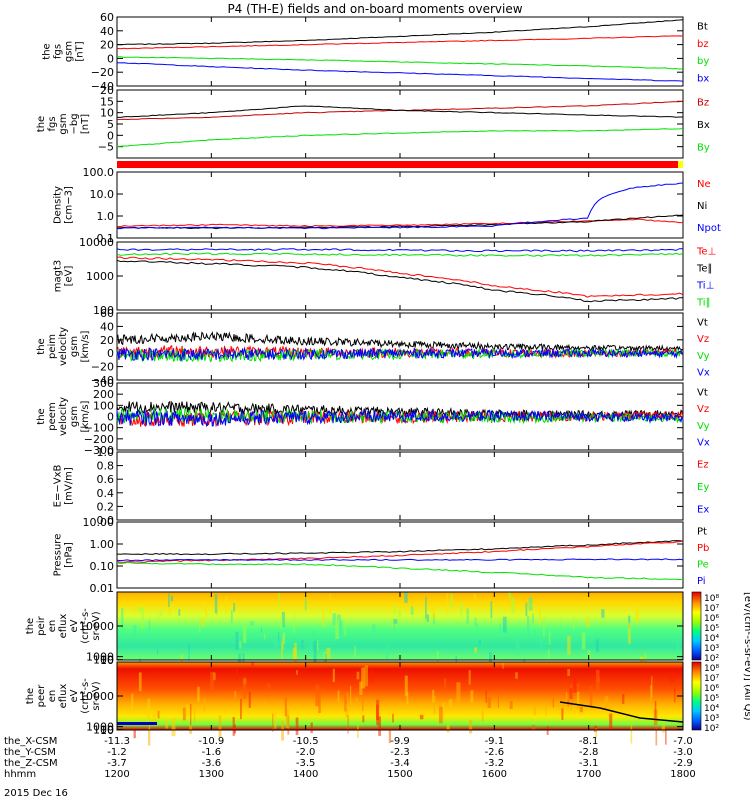 This screenshot has width=750, height=800. I want to click on x-axis-value: -10.9, so click(211, 741).